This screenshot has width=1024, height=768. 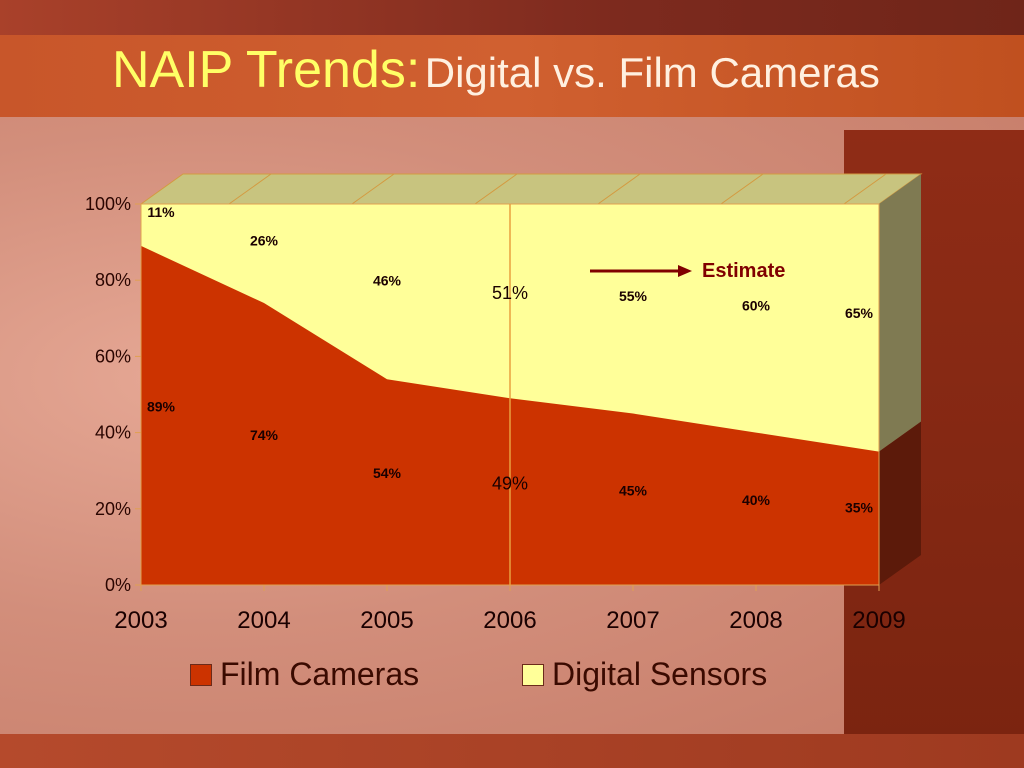 What do you see at coordinates (201, 674) in the screenshot?
I see `legend-swatch-film` at bounding box center [201, 674].